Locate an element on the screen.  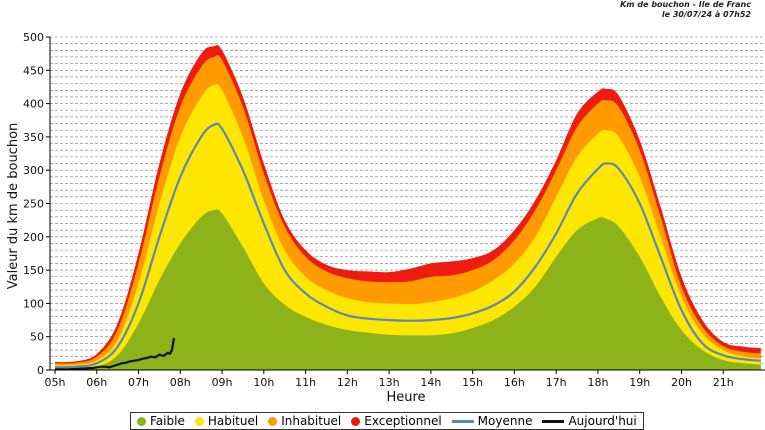
x-tick-label: 21h is located at coordinates (723, 382).